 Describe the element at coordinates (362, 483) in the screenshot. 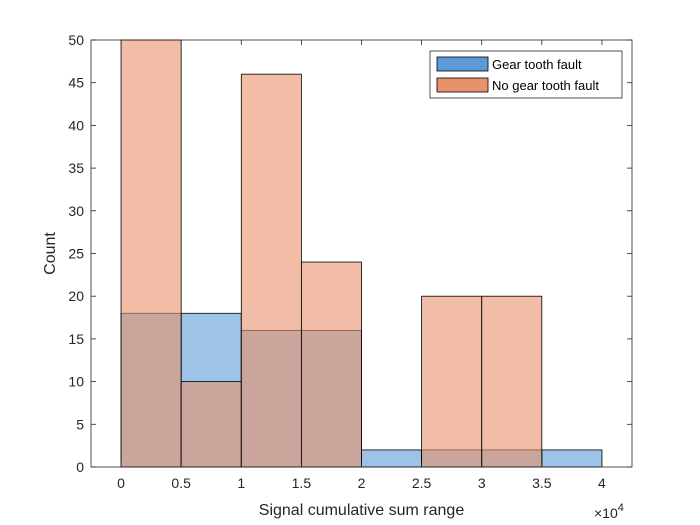

I see `x-tick-label: 2` at that location.